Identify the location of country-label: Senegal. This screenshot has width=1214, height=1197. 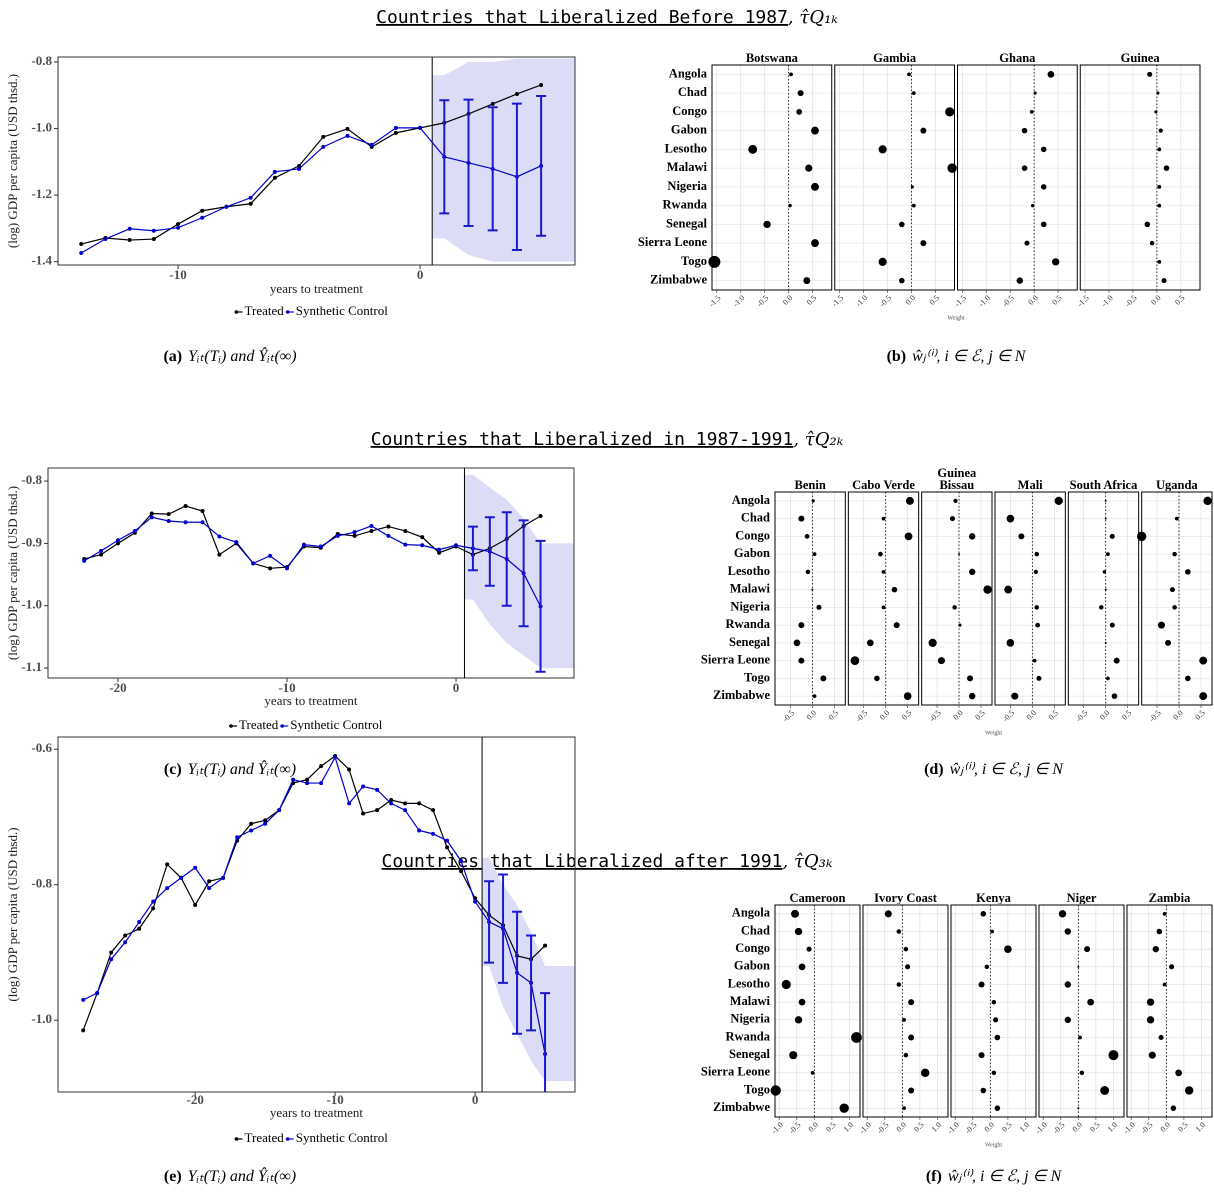
(750, 1054).